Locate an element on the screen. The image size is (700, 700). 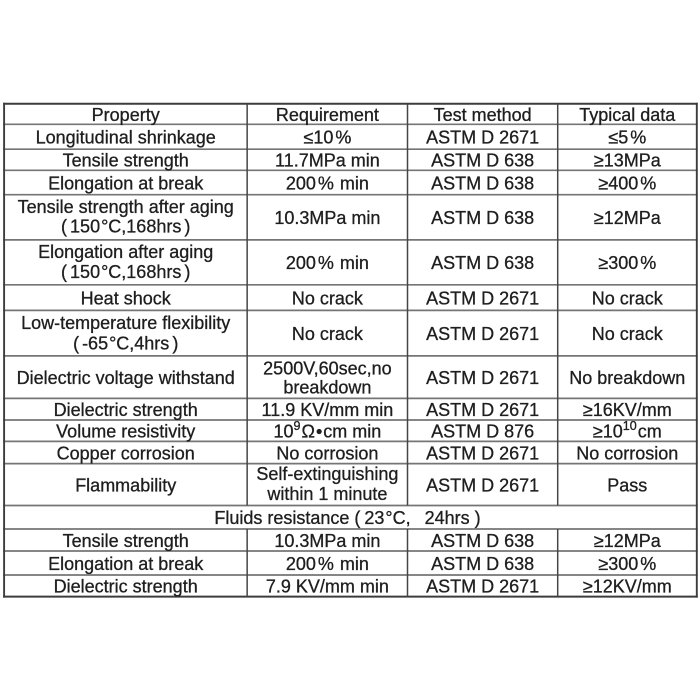
svg-text: Heat shock is located at coordinates (126, 298).